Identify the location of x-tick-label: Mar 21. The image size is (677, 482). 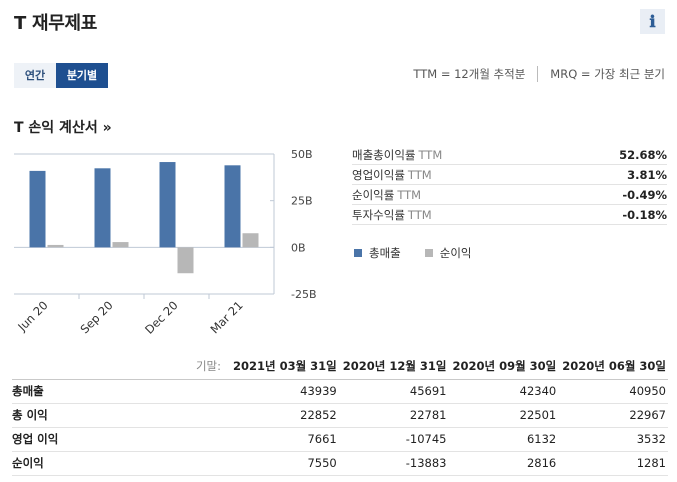
(226, 317).